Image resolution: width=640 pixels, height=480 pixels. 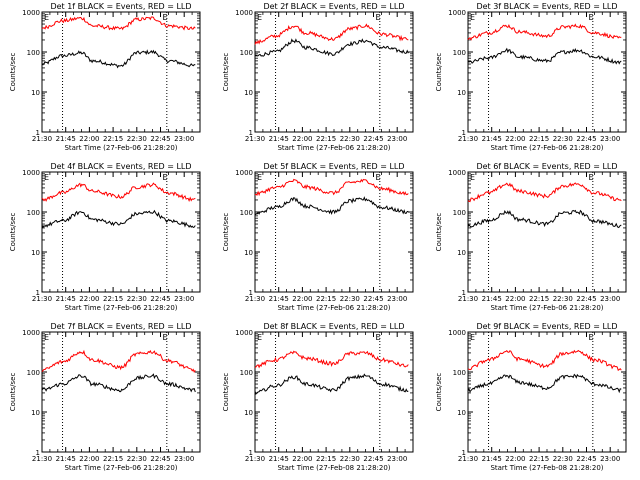 I want to click on chart-title: Det 5f BLACK = Events, RED = LLD, so click(x=333, y=166).